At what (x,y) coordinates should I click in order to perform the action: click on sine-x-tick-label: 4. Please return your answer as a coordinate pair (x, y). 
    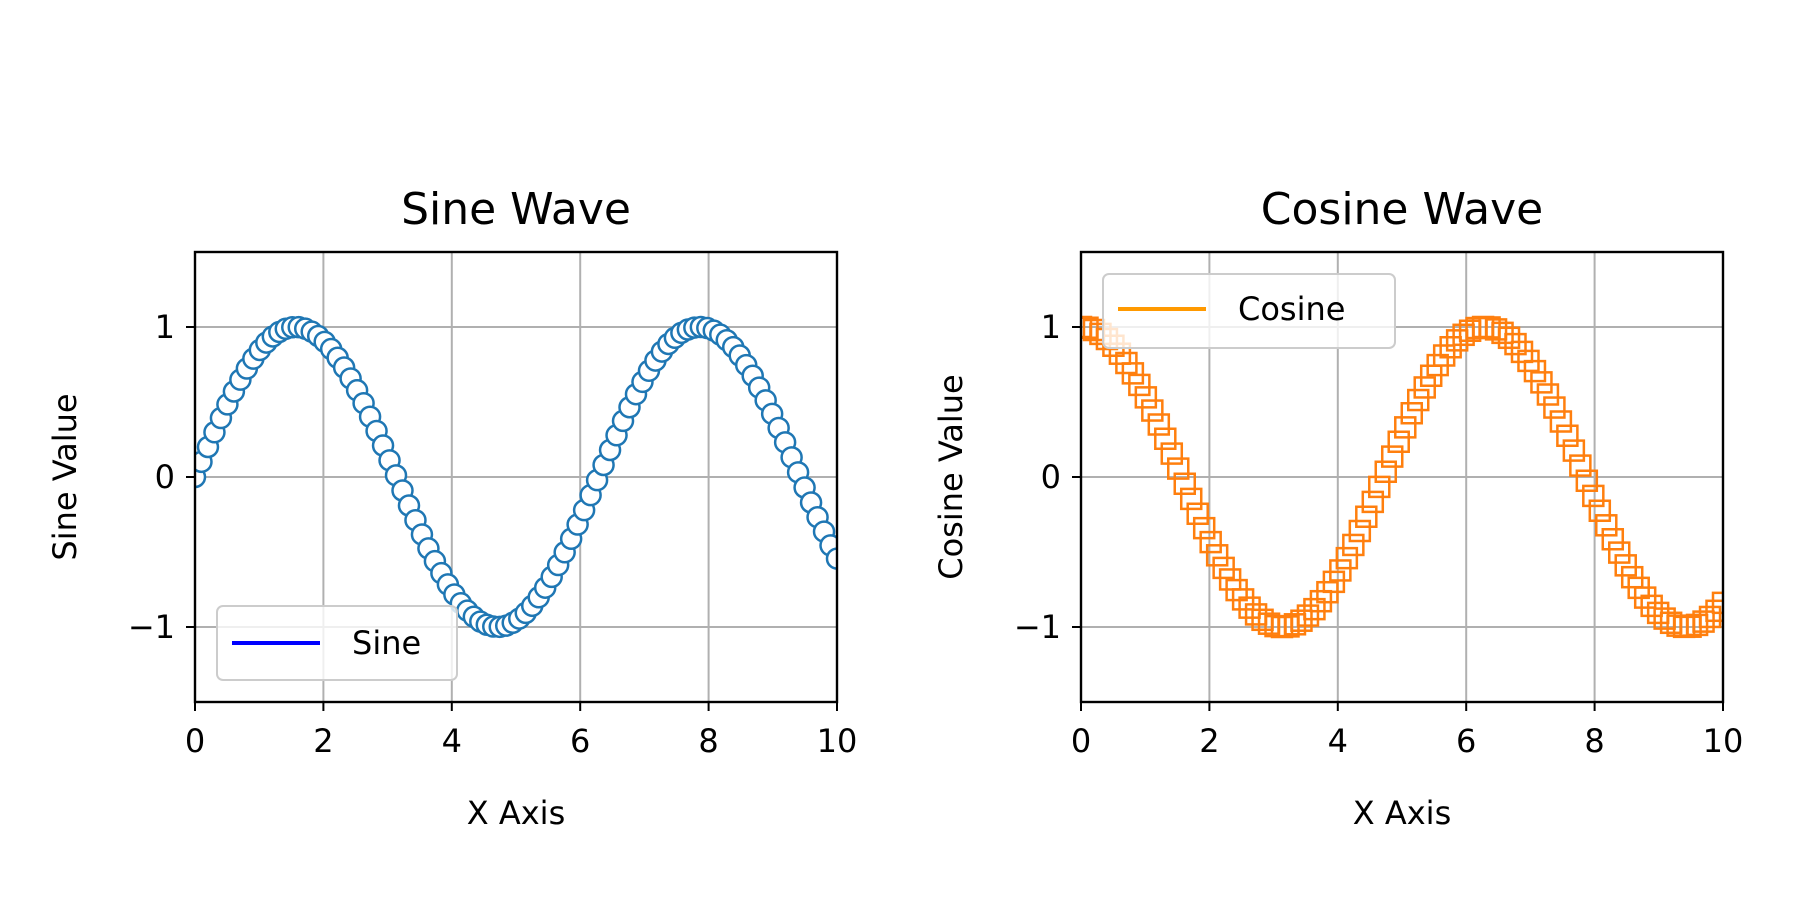
    Looking at the image, I should click on (452, 741).